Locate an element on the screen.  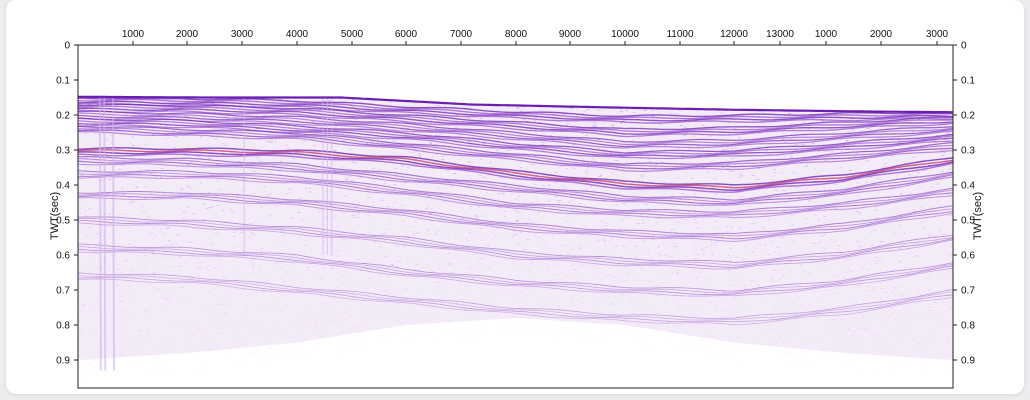
y-tick-label-right: 0.3 is located at coordinates (968, 151).